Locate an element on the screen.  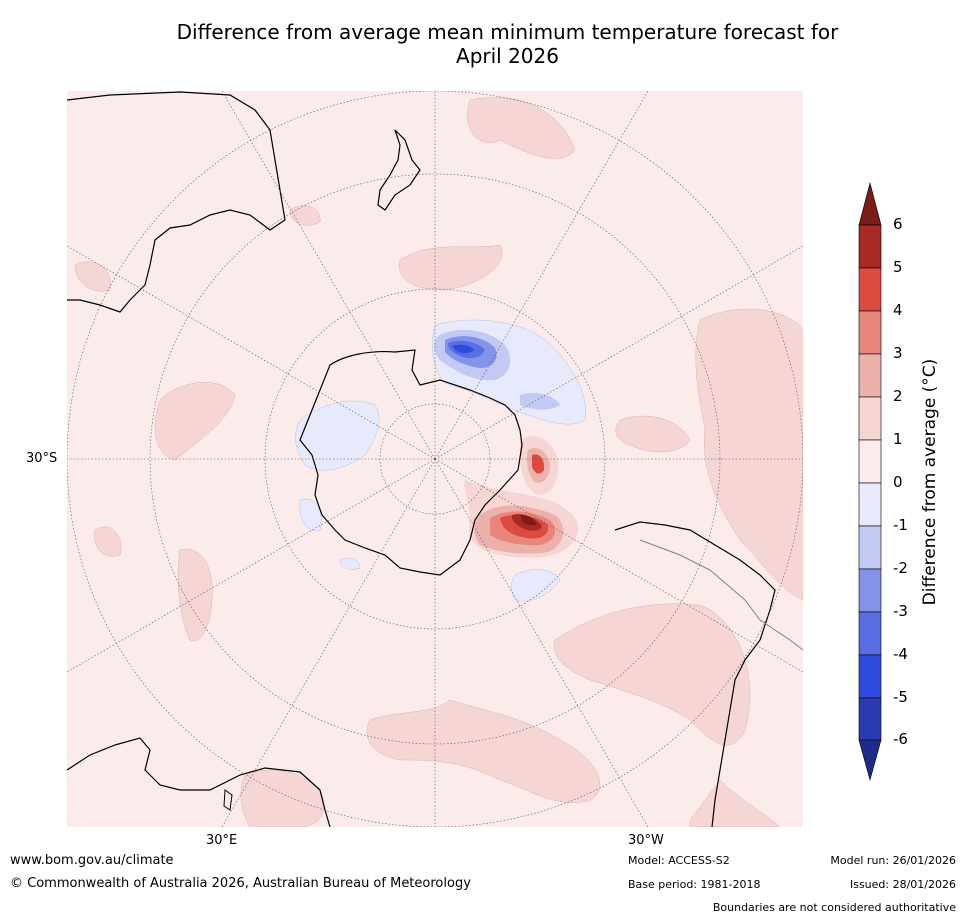
south-america-coastline is located at coordinates (695, 674).